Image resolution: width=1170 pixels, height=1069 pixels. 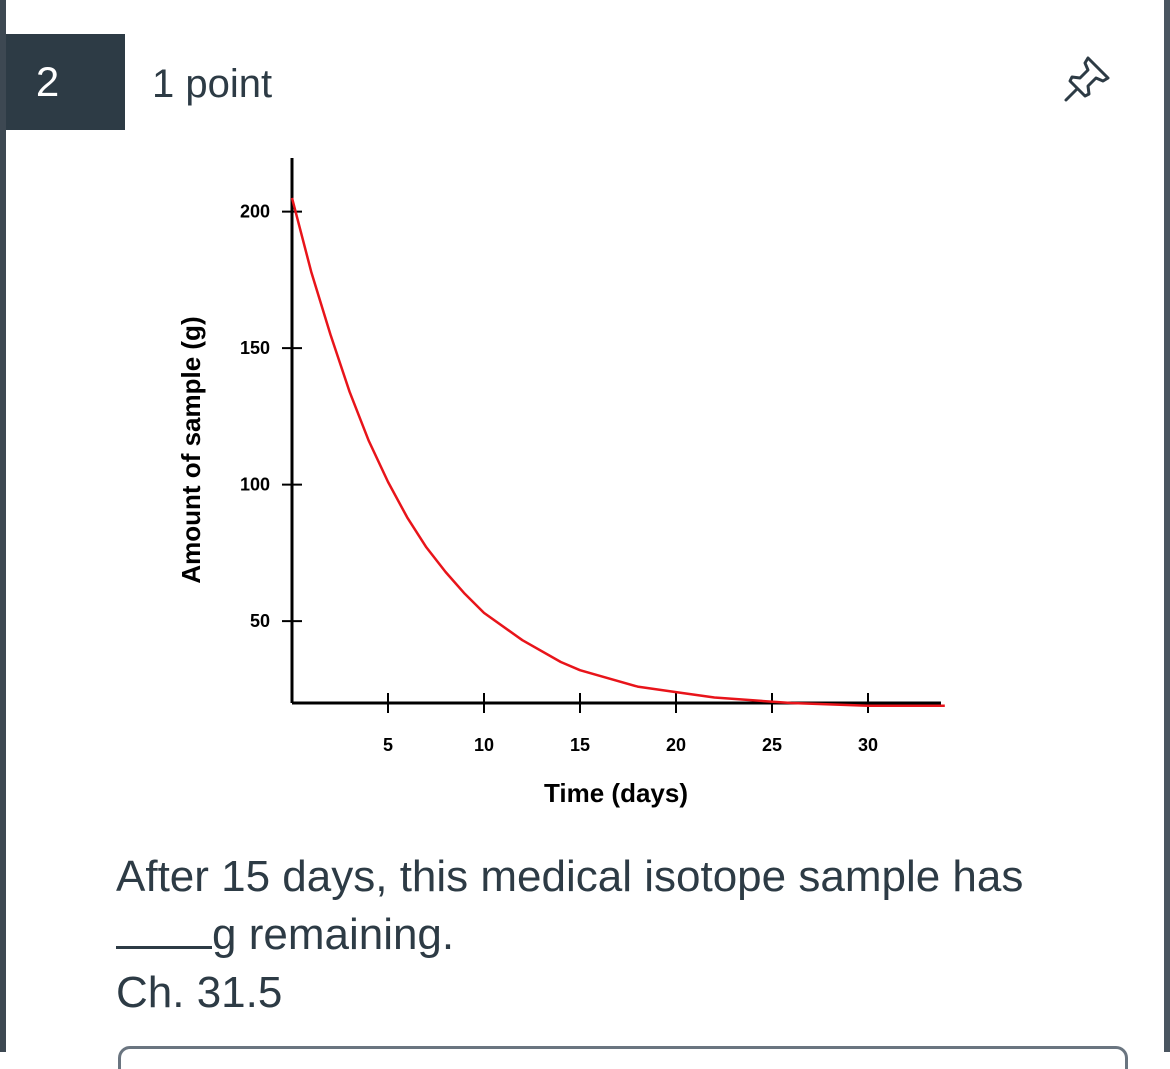 What do you see at coordinates (255, 348) in the screenshot?
I see `y-tick-label: 150` at bounding box center [255, 348].